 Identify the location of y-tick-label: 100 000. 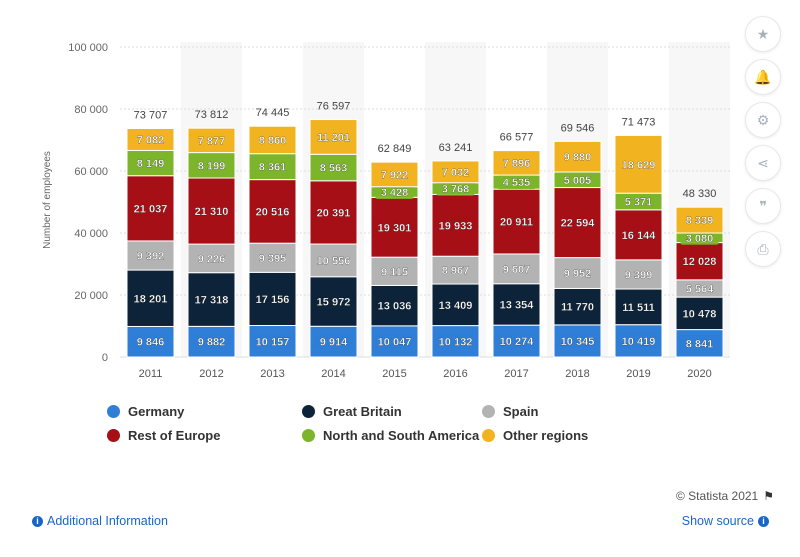
(88, 48).